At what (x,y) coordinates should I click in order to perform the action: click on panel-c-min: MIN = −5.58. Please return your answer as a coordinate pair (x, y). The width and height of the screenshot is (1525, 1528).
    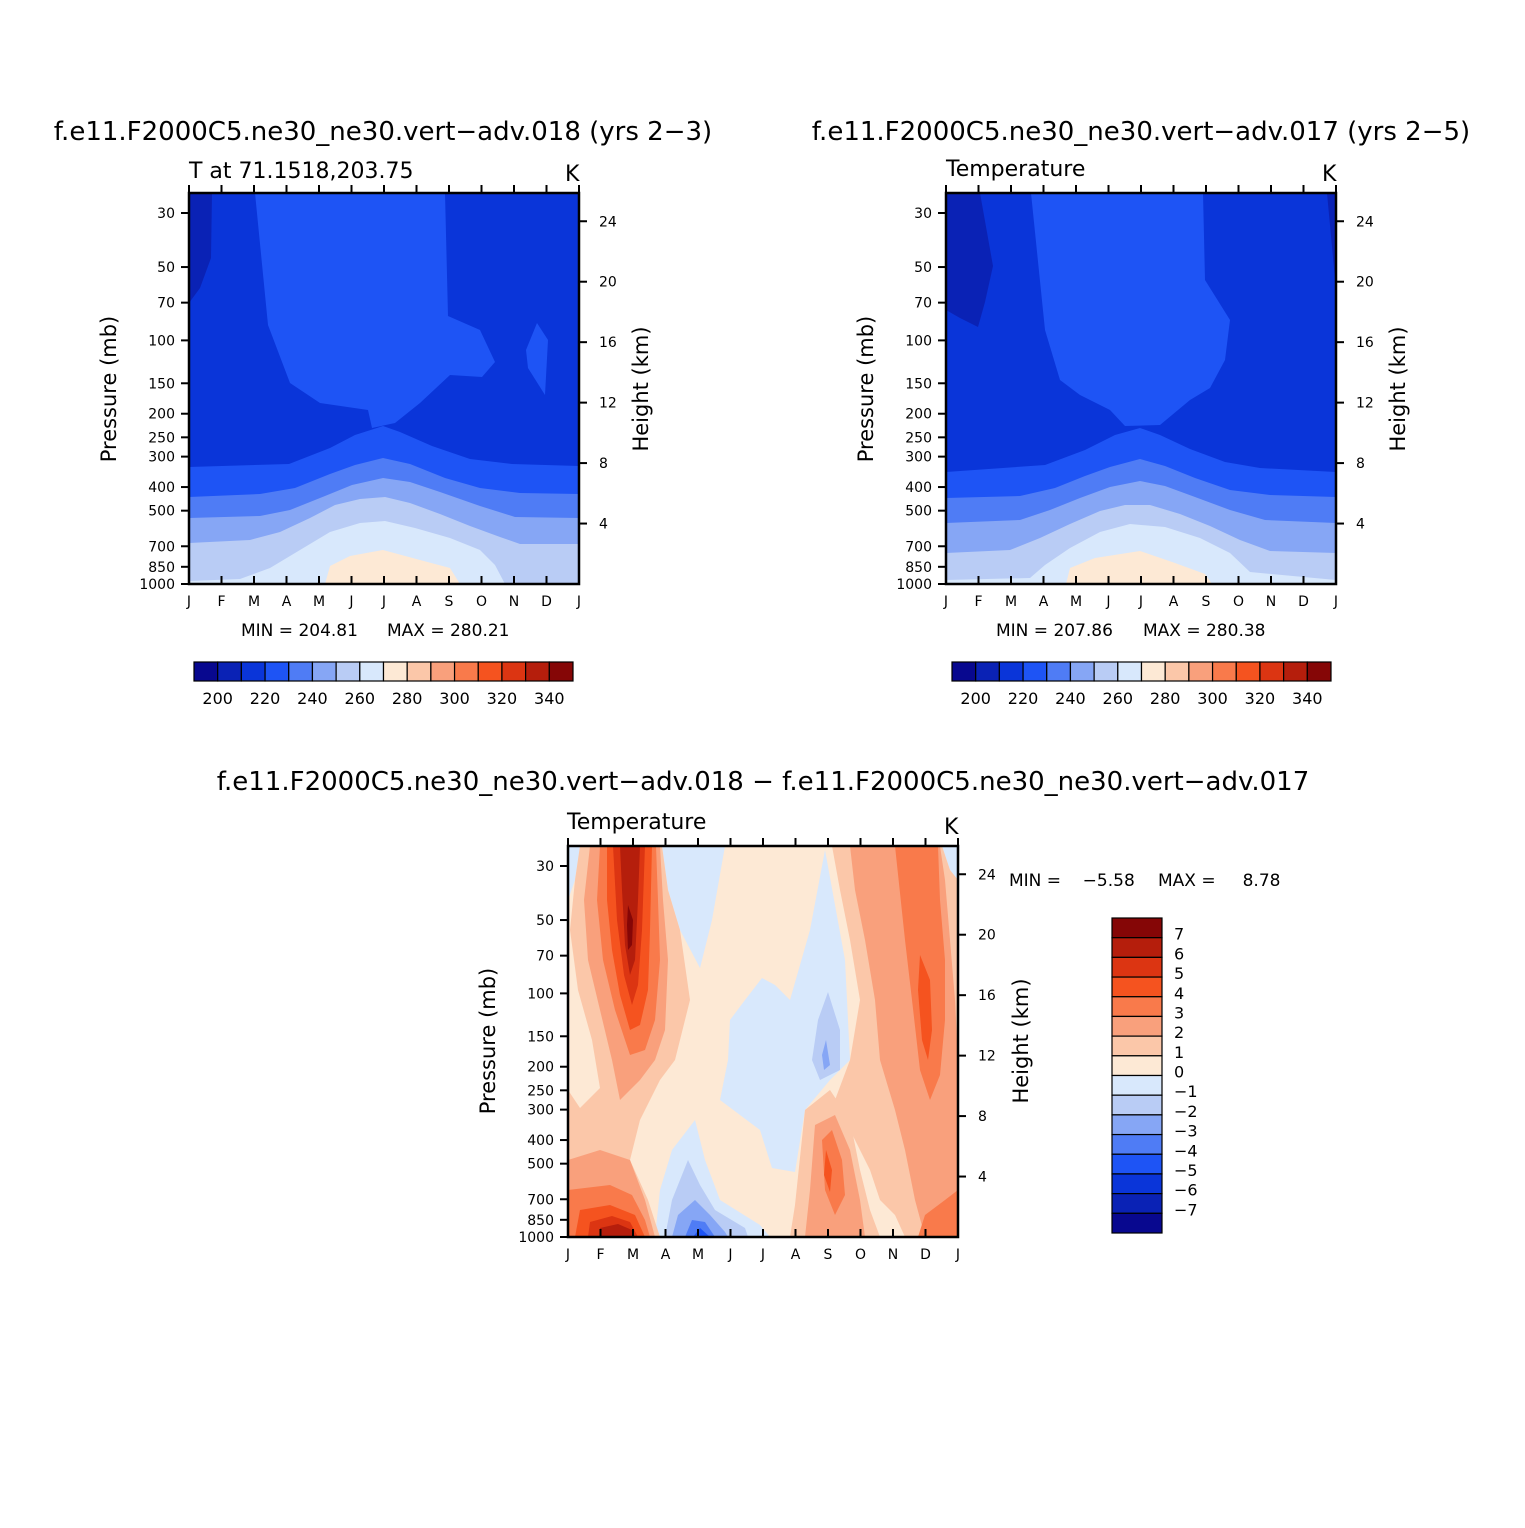
    Looking at the image, I should click on (1072, 881).